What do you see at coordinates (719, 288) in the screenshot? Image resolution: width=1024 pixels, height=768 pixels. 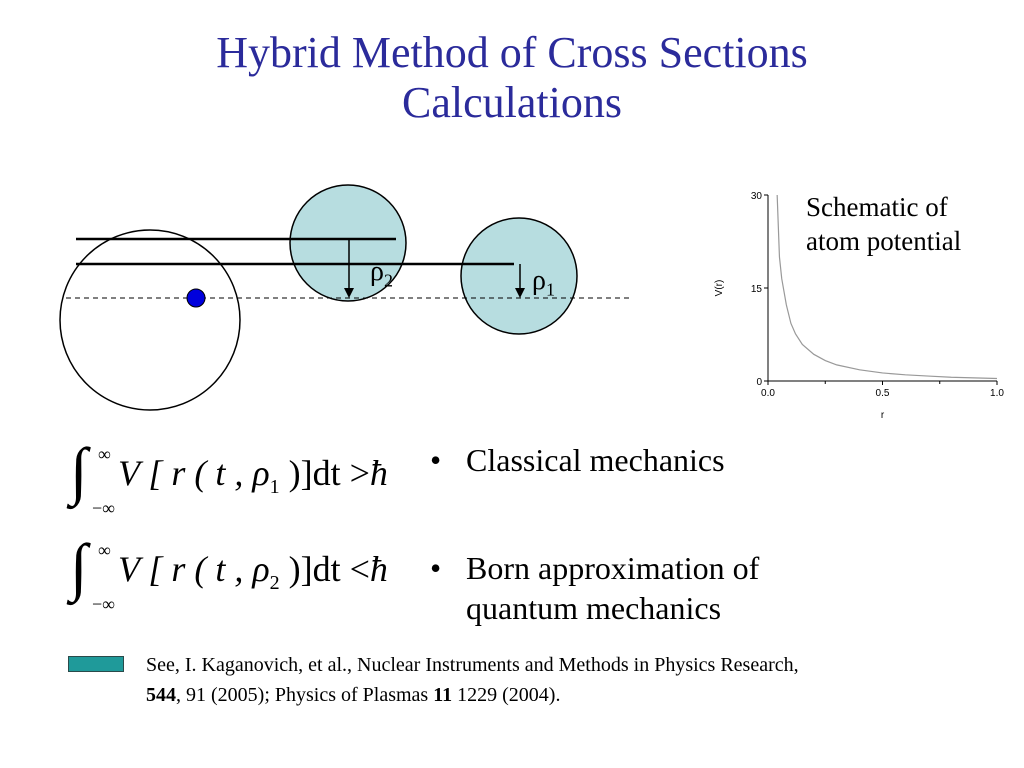 I see `y-axis-label: V(r)` at bounding box center [719, 288].